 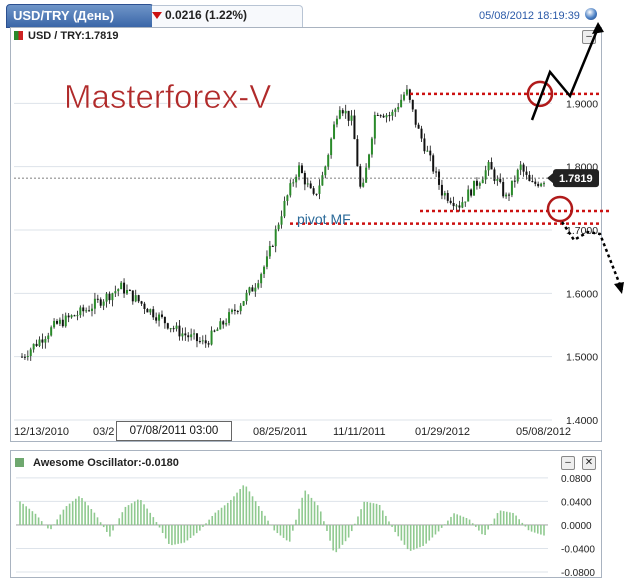 What do you see at coordinates (157, 15) in the screenshot?
I see `down-arrow-icon` at bounding box center [157, 15].